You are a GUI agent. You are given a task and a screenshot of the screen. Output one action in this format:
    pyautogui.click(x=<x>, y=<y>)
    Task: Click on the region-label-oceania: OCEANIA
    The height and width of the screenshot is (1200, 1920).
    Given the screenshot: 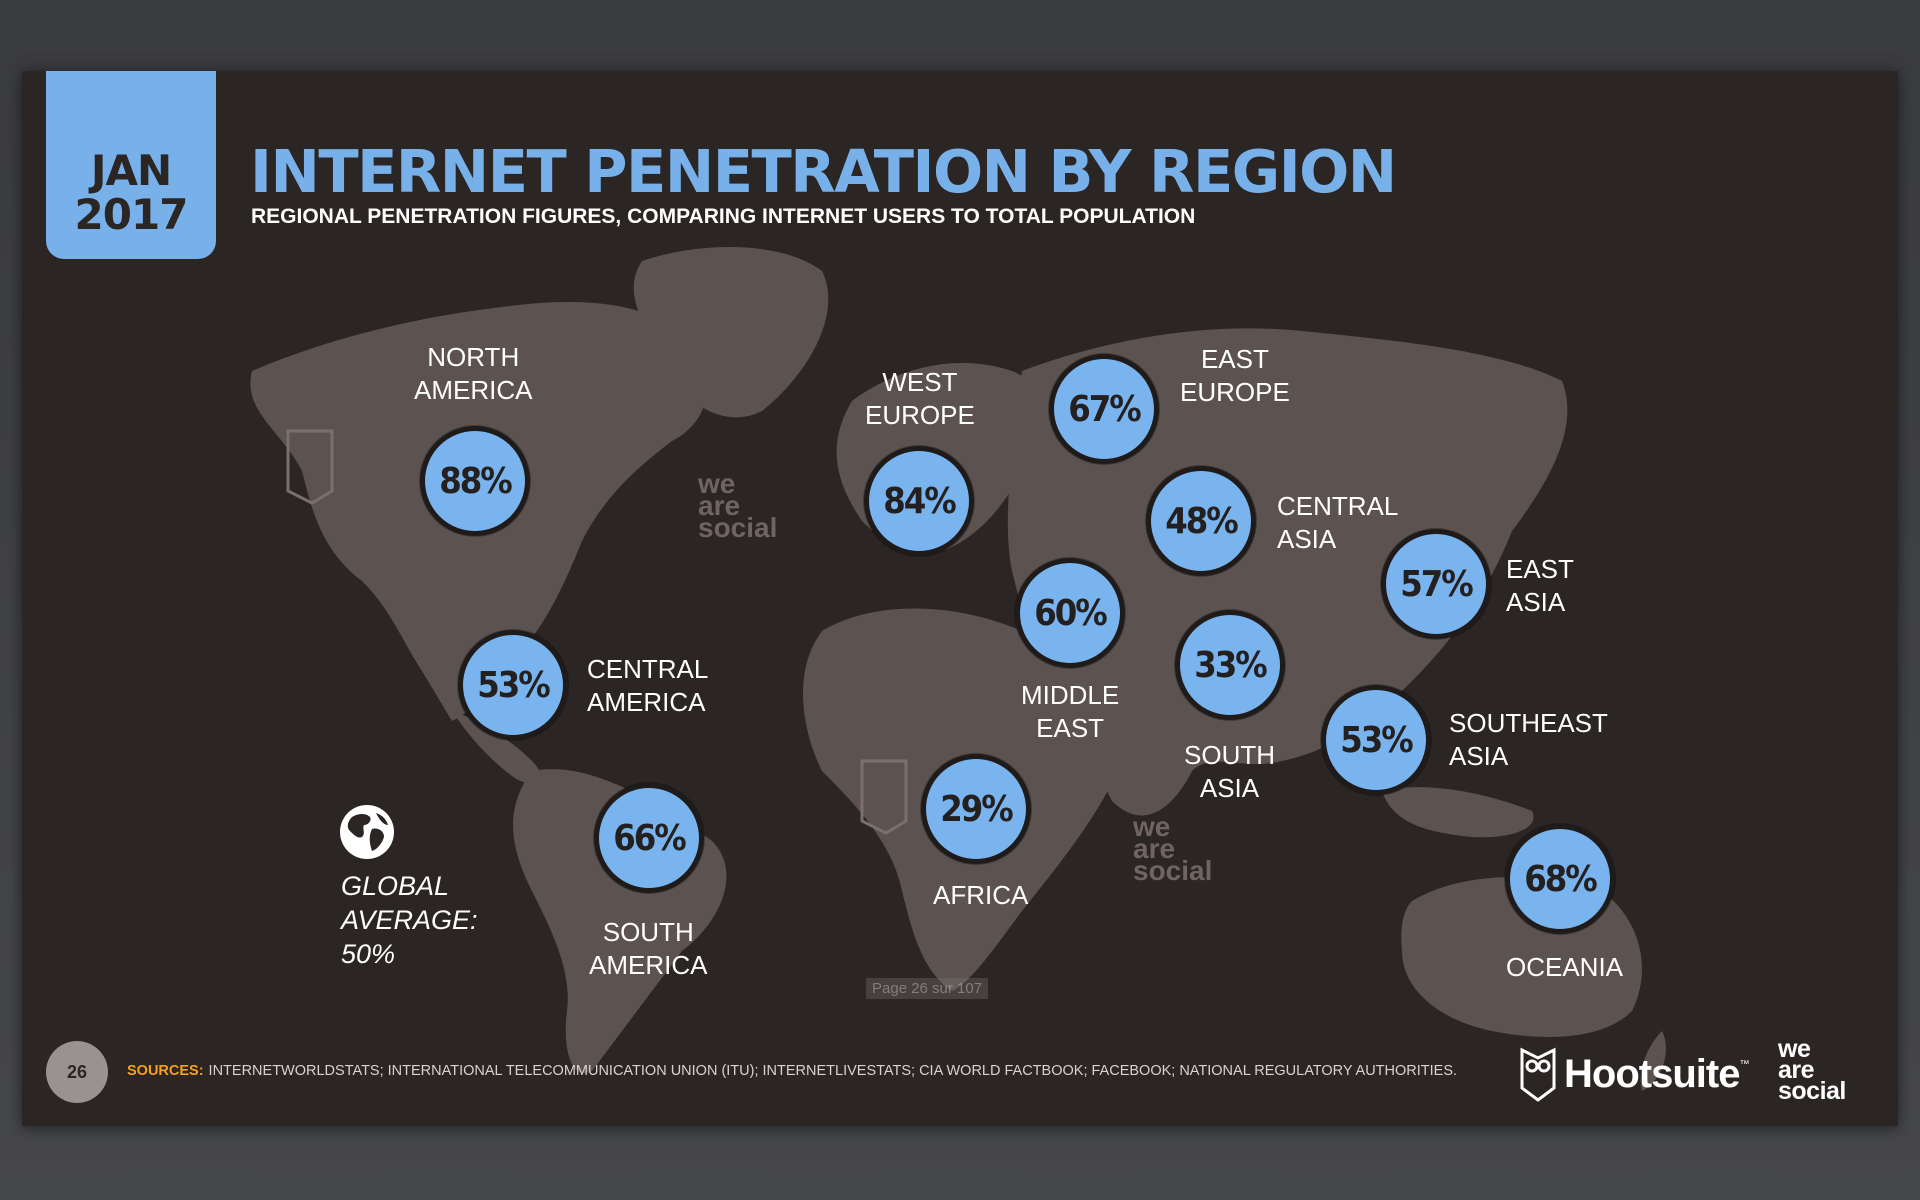 What is the action you would take?
    pyautogui.click(x=1565, y=967)
    